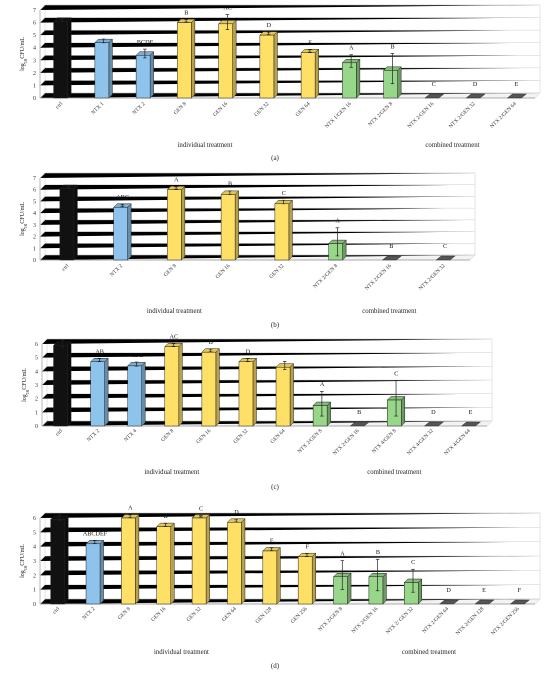  Describe the element at coordinates (470, 621) in the screenshot. I see `x-tick-label: NTX 2/GEN 128` at that location.